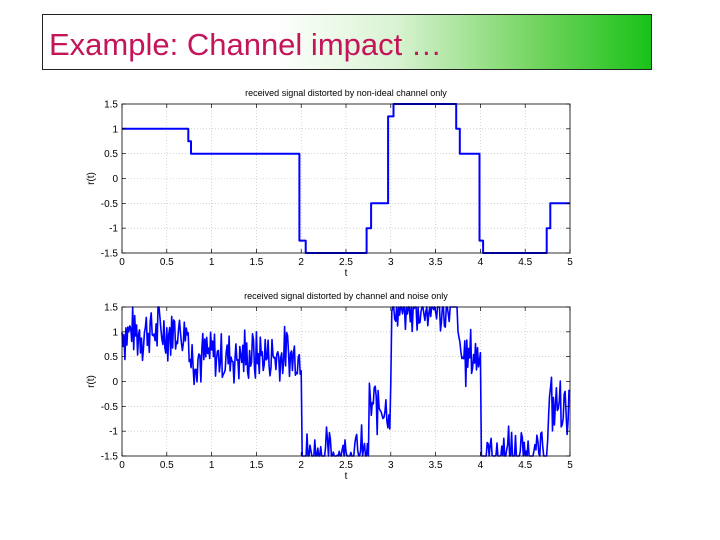 Image resolution: width=720 pixels, height=540 pixels. What do you see at coordinates (111, 357) in the screenshot?
I see `chart2-y-tick-label: 0.5` at bounding box center [111, 357].